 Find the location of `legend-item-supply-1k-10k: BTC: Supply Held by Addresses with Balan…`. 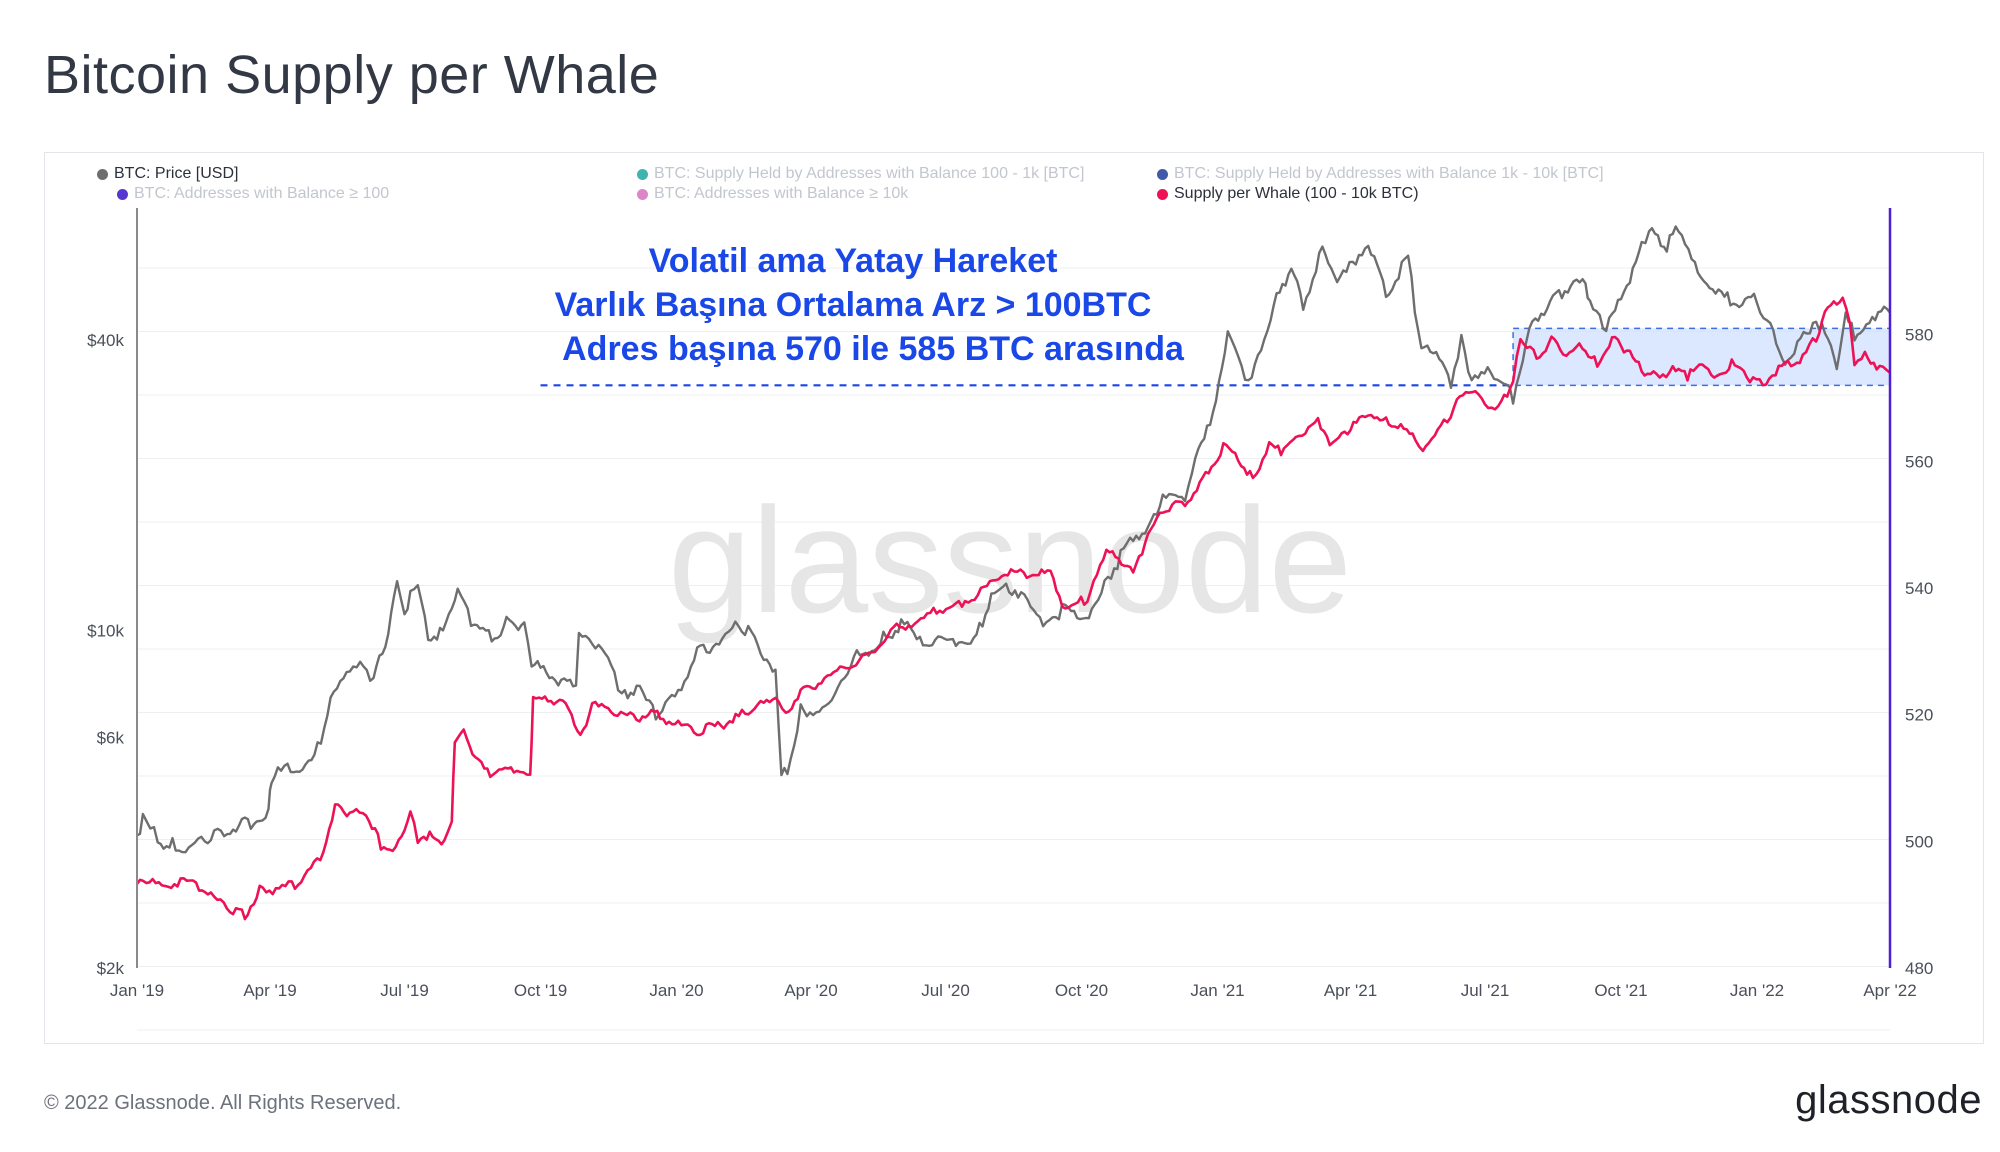

legend-item-supply-1k-10k: BTC: Supply Held by Addresses with Balan… is located at coordinates (1380, 174).